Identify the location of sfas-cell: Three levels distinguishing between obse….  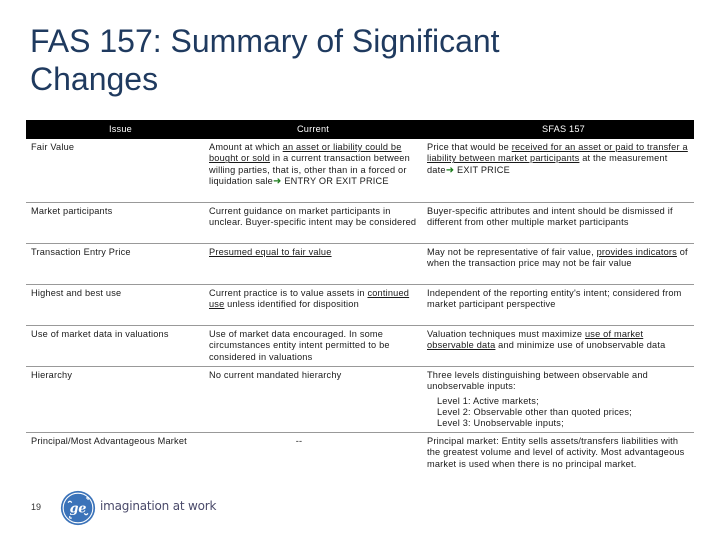
(558, 399).